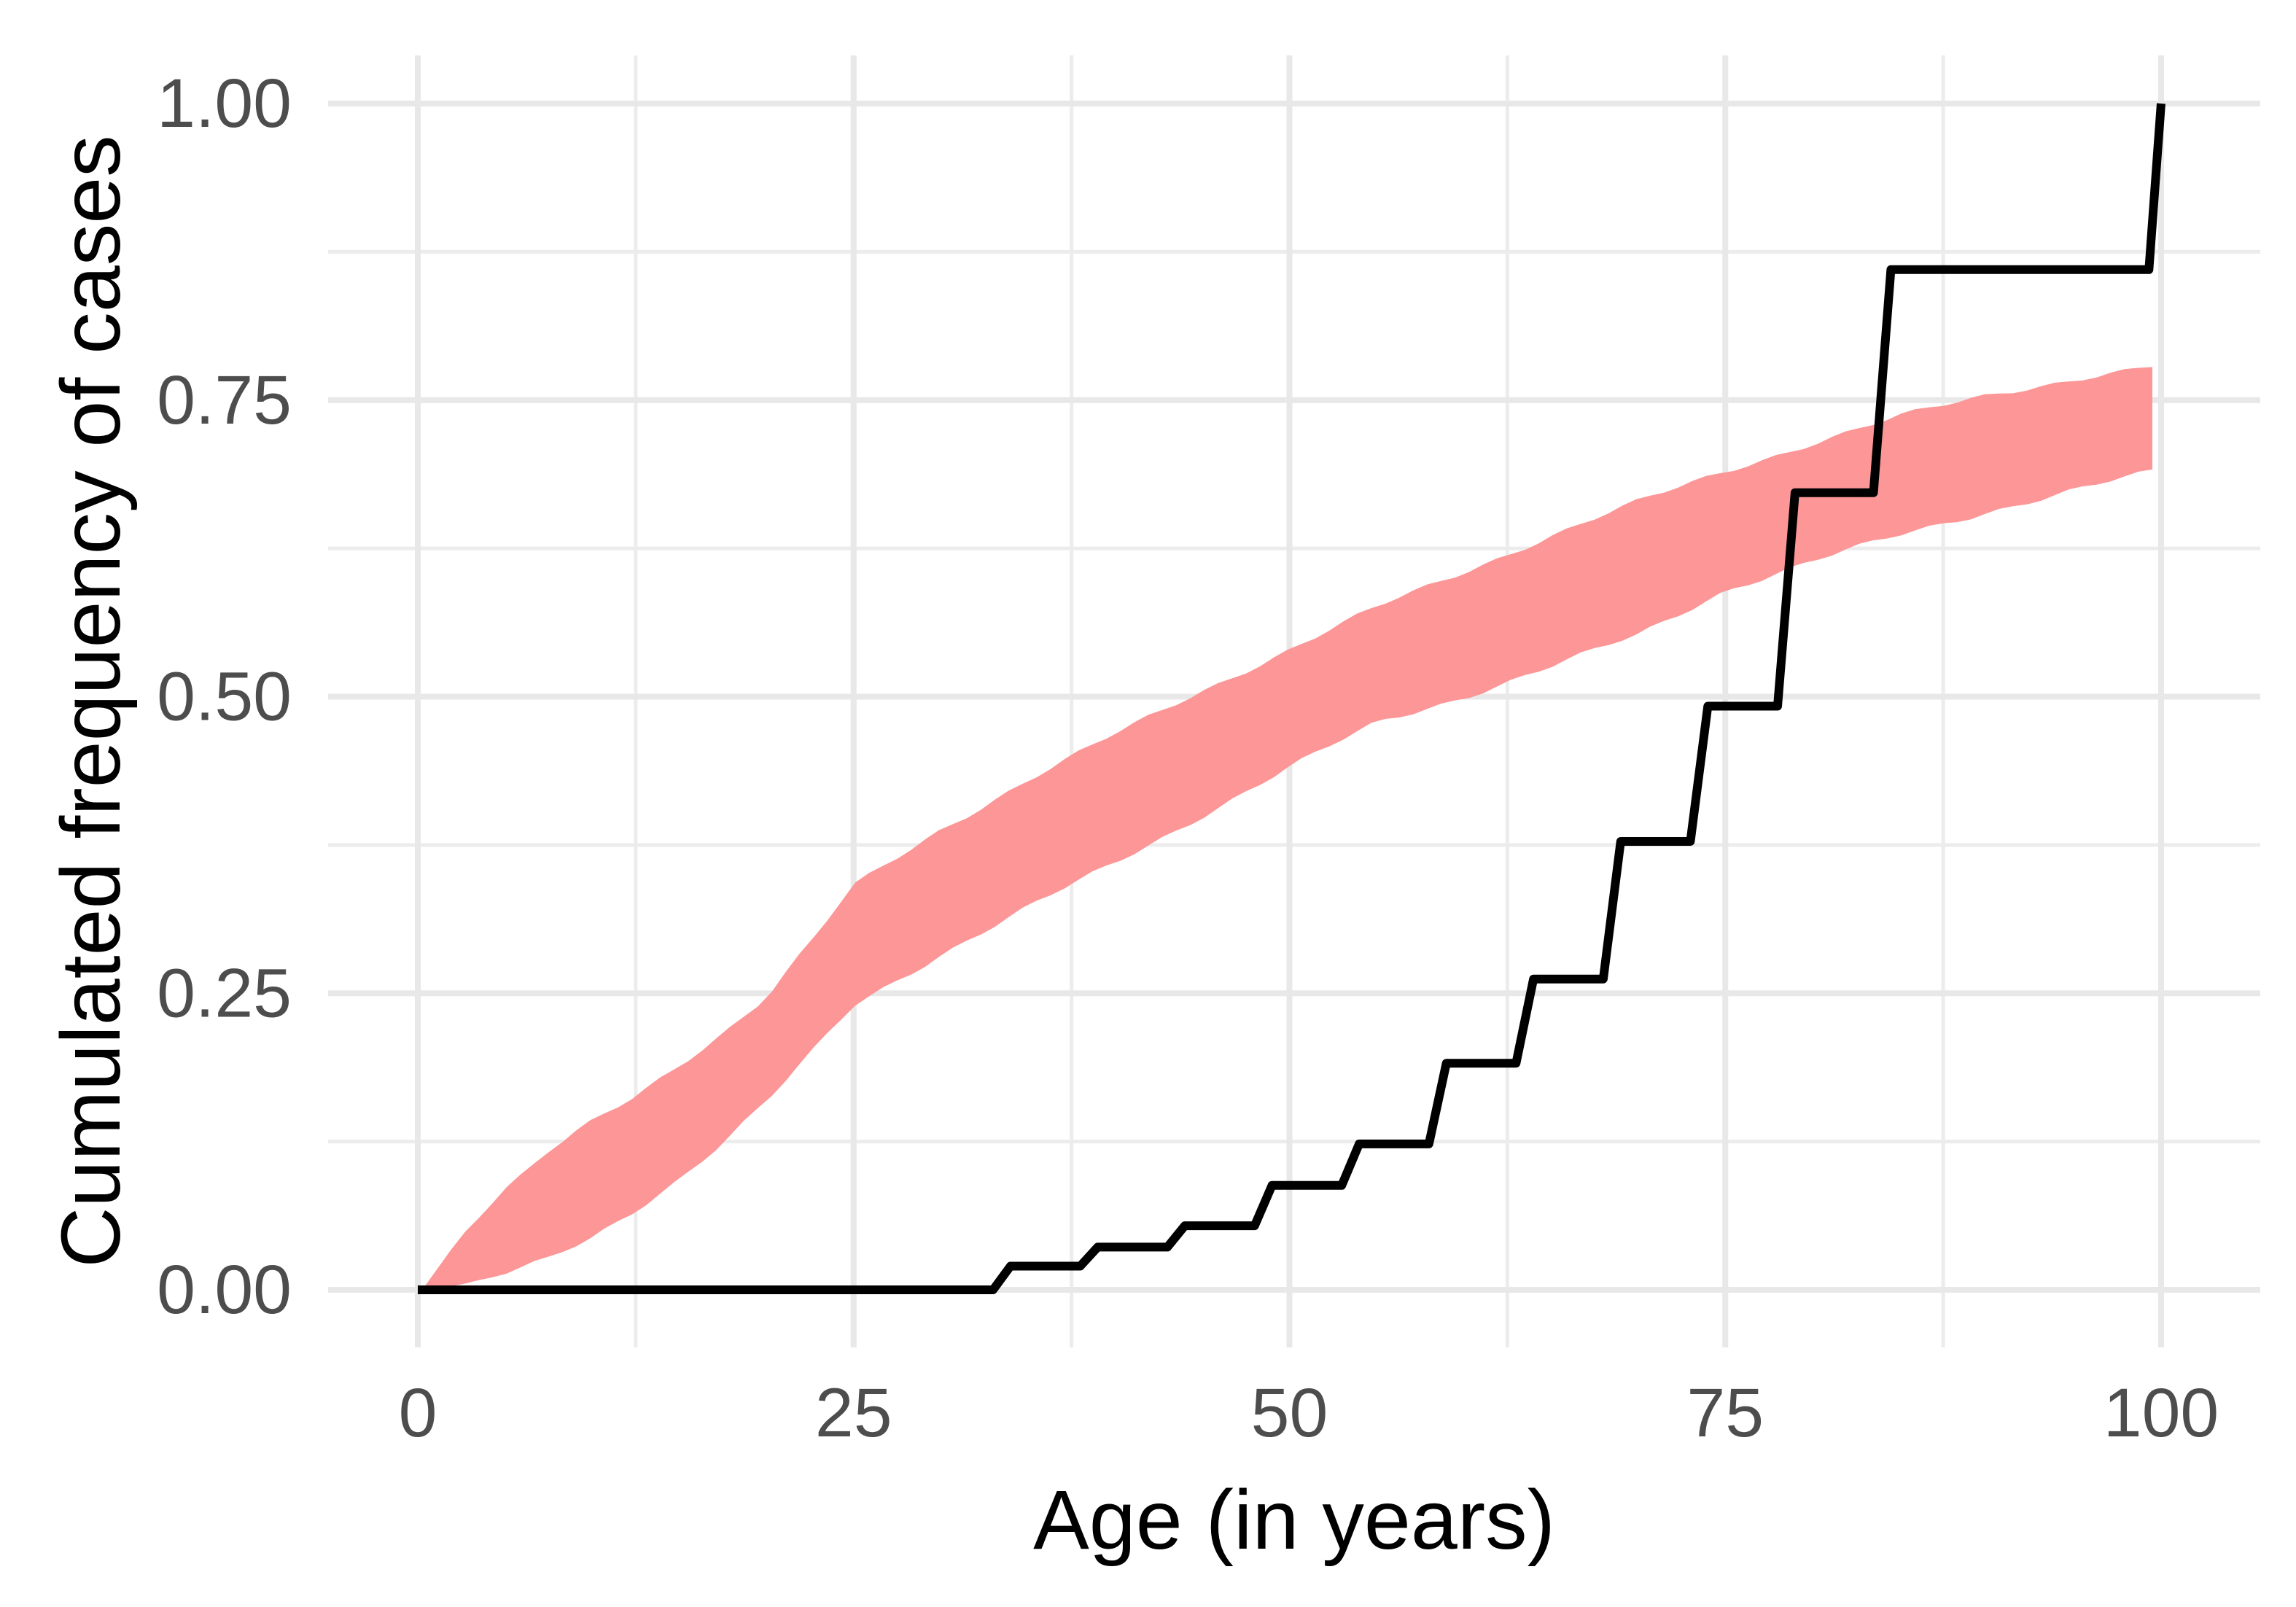  What do you see at coordinates (225, 993) in the screenshot?
I see `y-tick-label: 0.25` at bounding box center [225, 993].